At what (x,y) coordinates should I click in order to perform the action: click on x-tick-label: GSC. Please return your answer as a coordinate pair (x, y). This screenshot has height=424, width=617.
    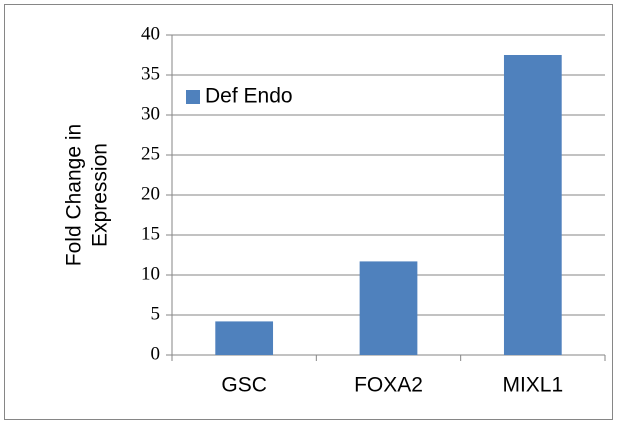
    Looking at the image, I should click on (244, 385).